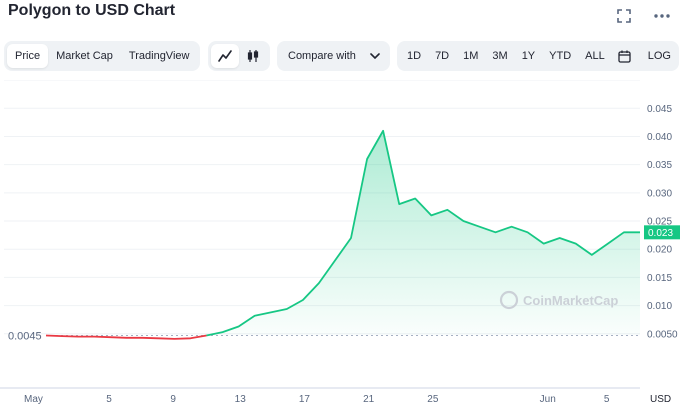  What do you see at coordinates (92, 10) in the screenshot?
I see `page-title: Polygon to USD Chart` at bounding box center [92, 10].